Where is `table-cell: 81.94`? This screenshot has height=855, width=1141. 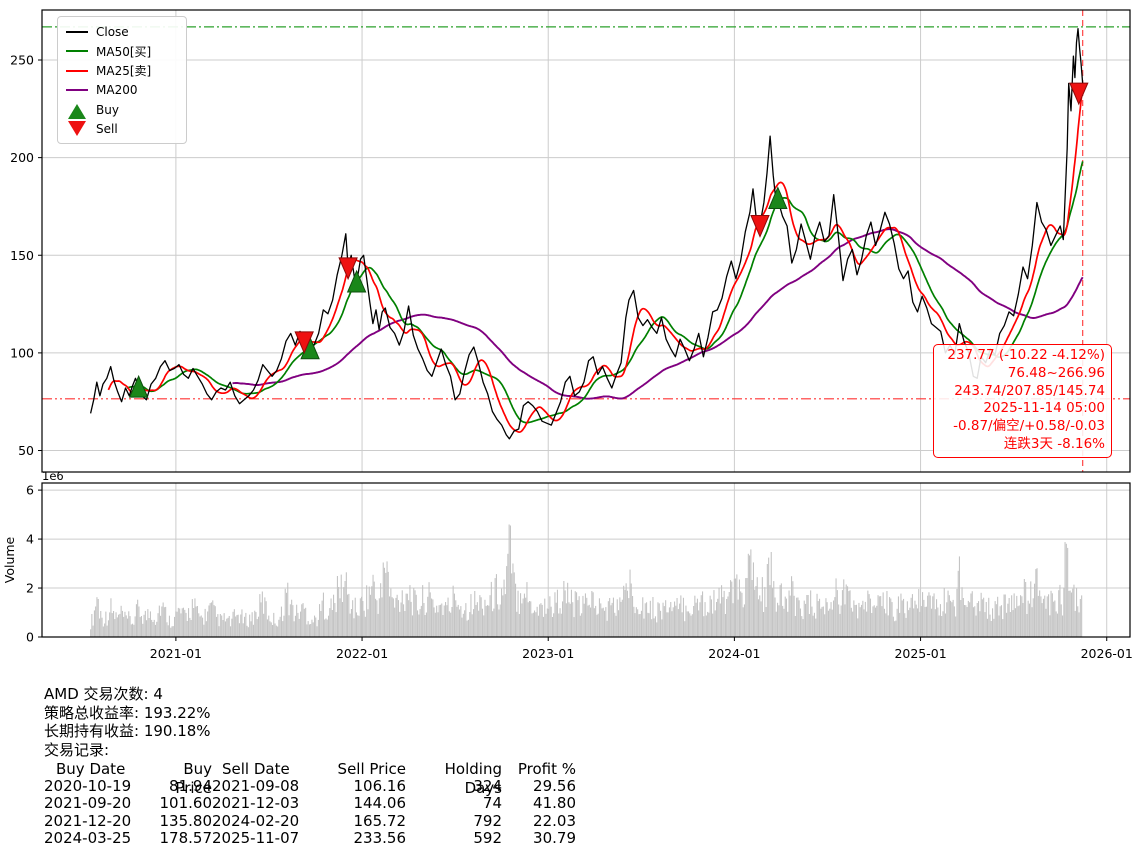
table-cell: 81.94 is located at coordinates (190, 786).